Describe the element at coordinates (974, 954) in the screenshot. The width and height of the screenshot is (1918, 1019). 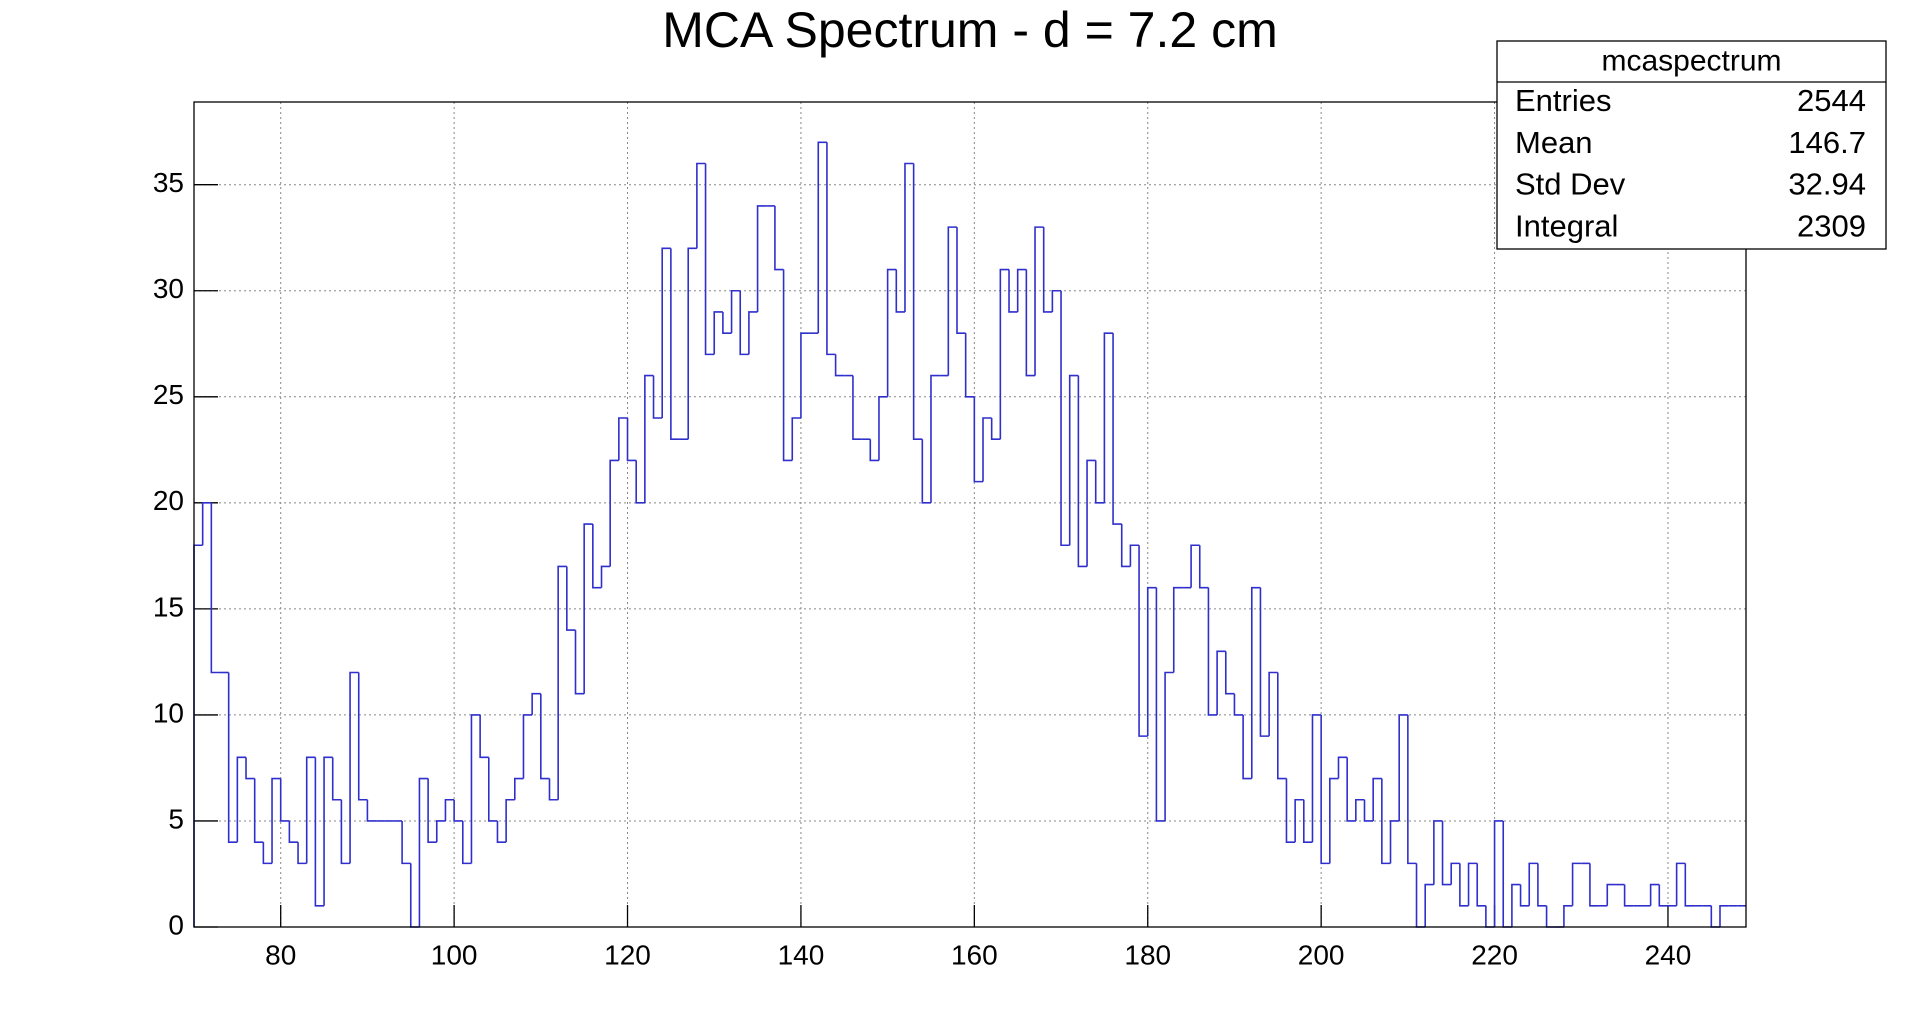
I see `x-tick-label: 160` at that location.